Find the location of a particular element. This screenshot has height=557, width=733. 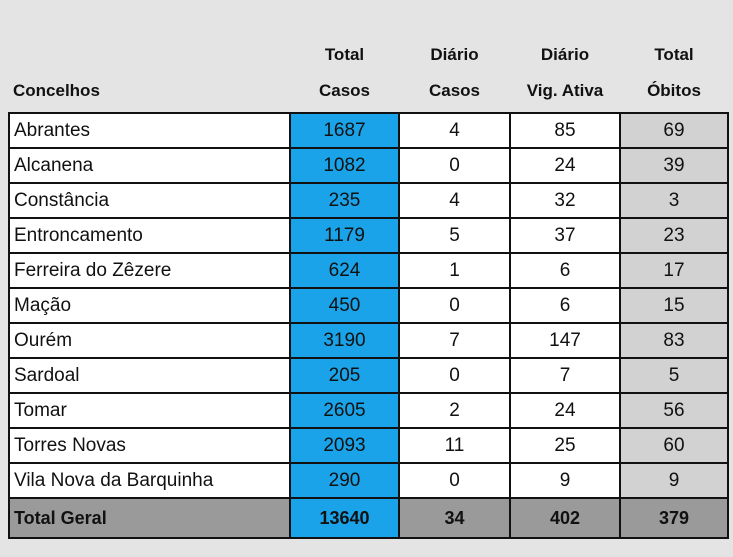

cell-total-obitos: 3 is located at coordinates (674, 200).